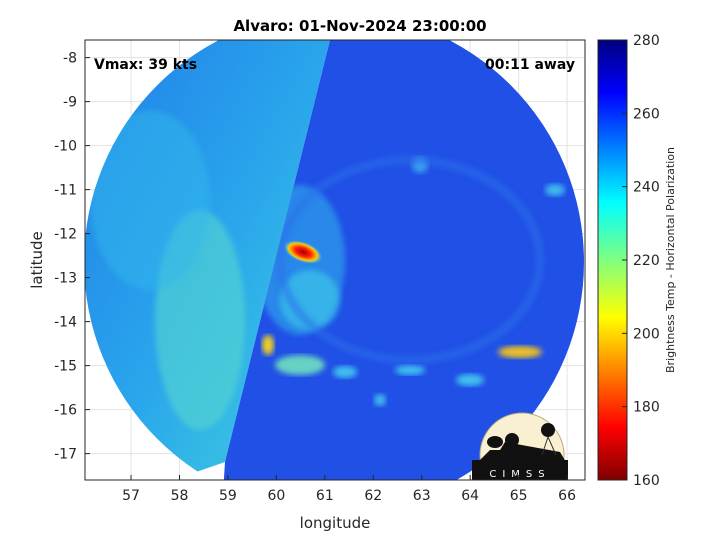 This screenshot has width=720, height=544. I want to click on colorbar-tick-label: 260, so click(646, 114).